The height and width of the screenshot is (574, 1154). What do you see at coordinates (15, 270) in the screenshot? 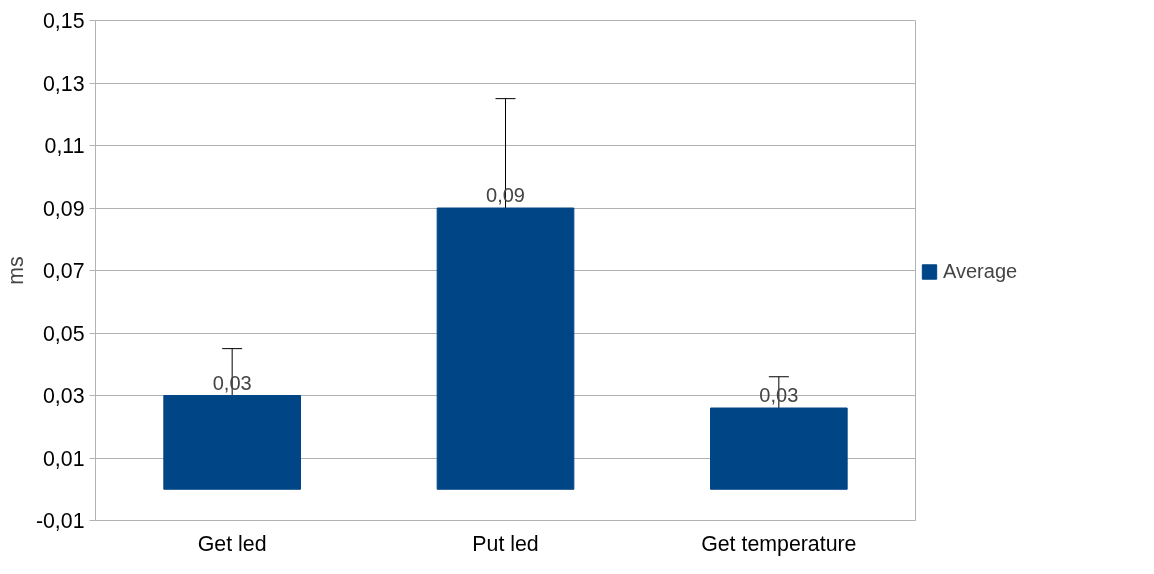
I see `y-axis-title: ms` at bounding box center [15, 270].